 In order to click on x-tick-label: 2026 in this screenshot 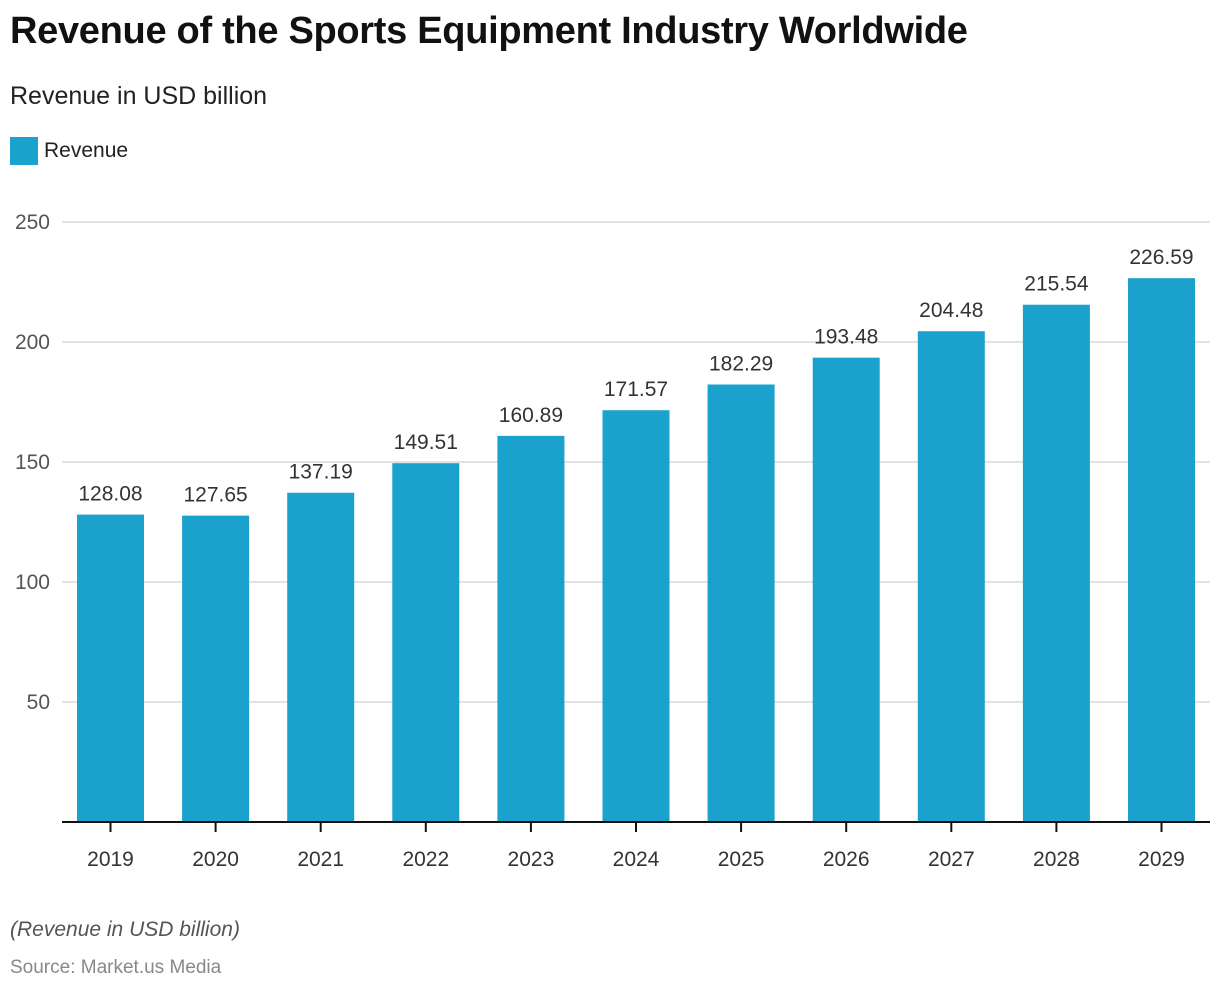, I will do `click(846, 859)`.